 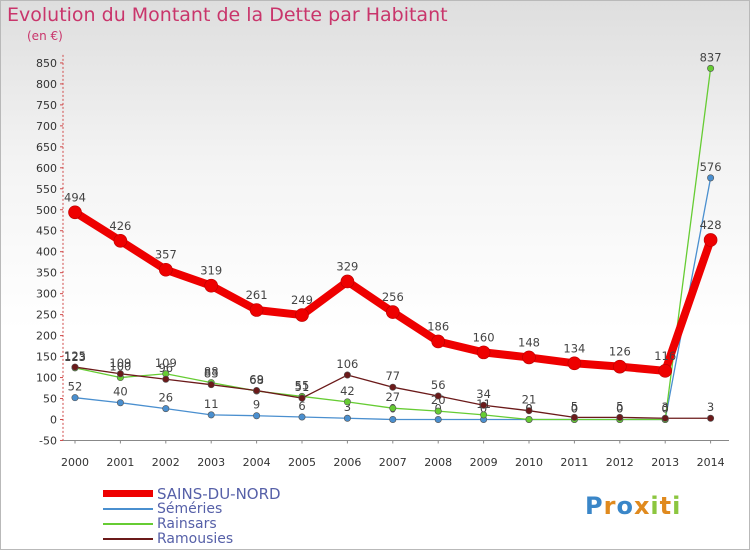 I want to click on y-tick-label: 700, so click(x=46, y=126).